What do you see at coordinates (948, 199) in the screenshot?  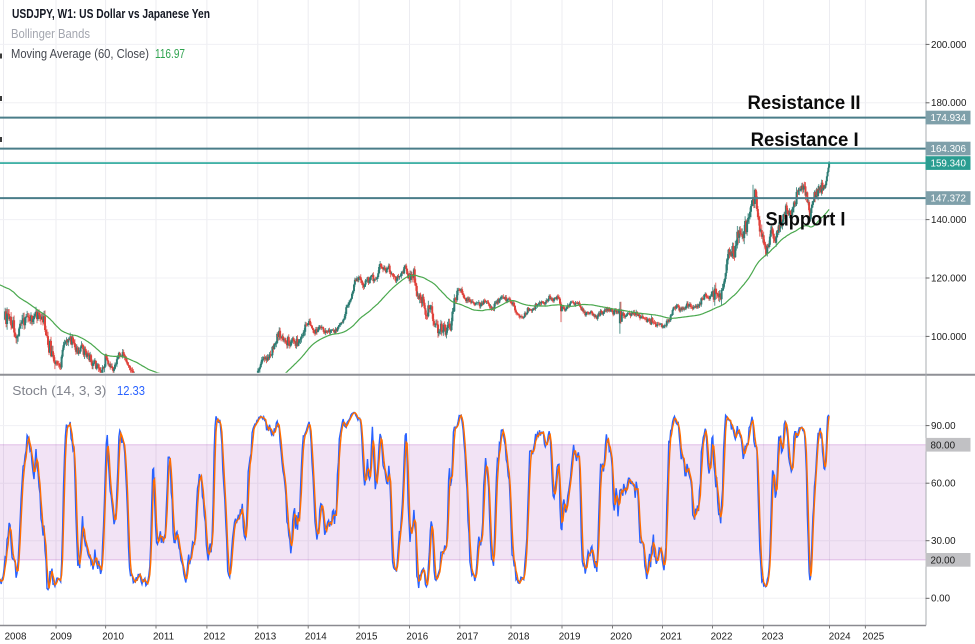 I see `svg-text: 147.372` at bounding box center [948, 199].